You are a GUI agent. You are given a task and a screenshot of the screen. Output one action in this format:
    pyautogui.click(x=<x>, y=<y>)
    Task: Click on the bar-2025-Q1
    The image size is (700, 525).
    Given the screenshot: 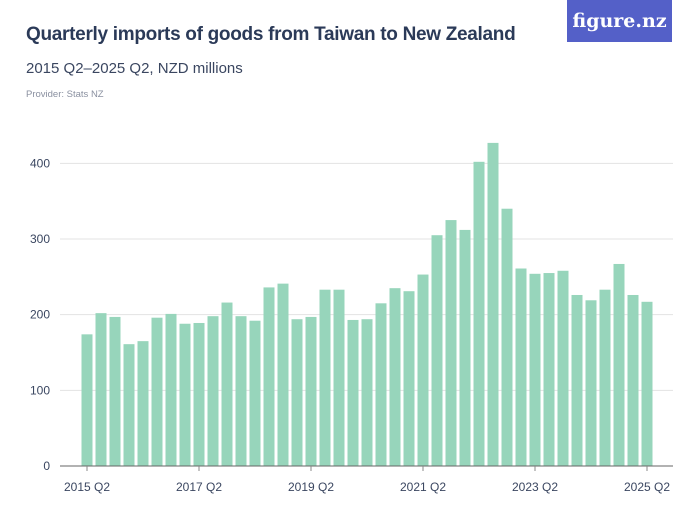 What is the action you would take?
    pyautogui.click(x=633, y=380)
    